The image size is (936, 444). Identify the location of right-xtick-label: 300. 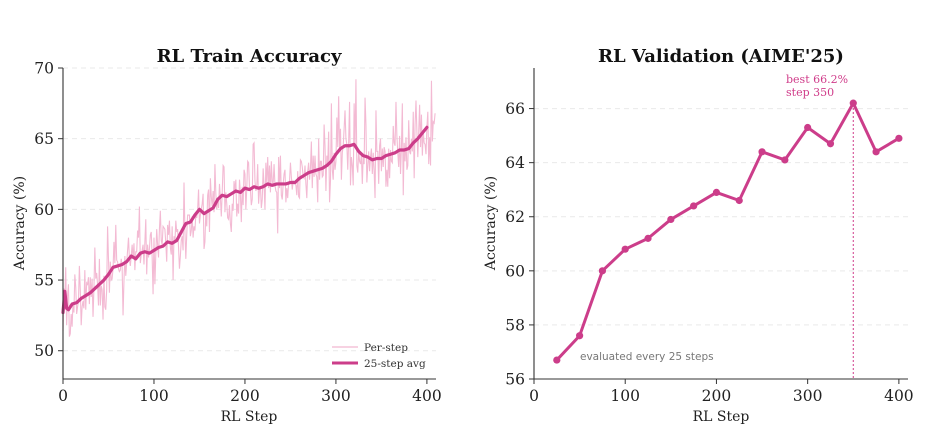
(808, 396).